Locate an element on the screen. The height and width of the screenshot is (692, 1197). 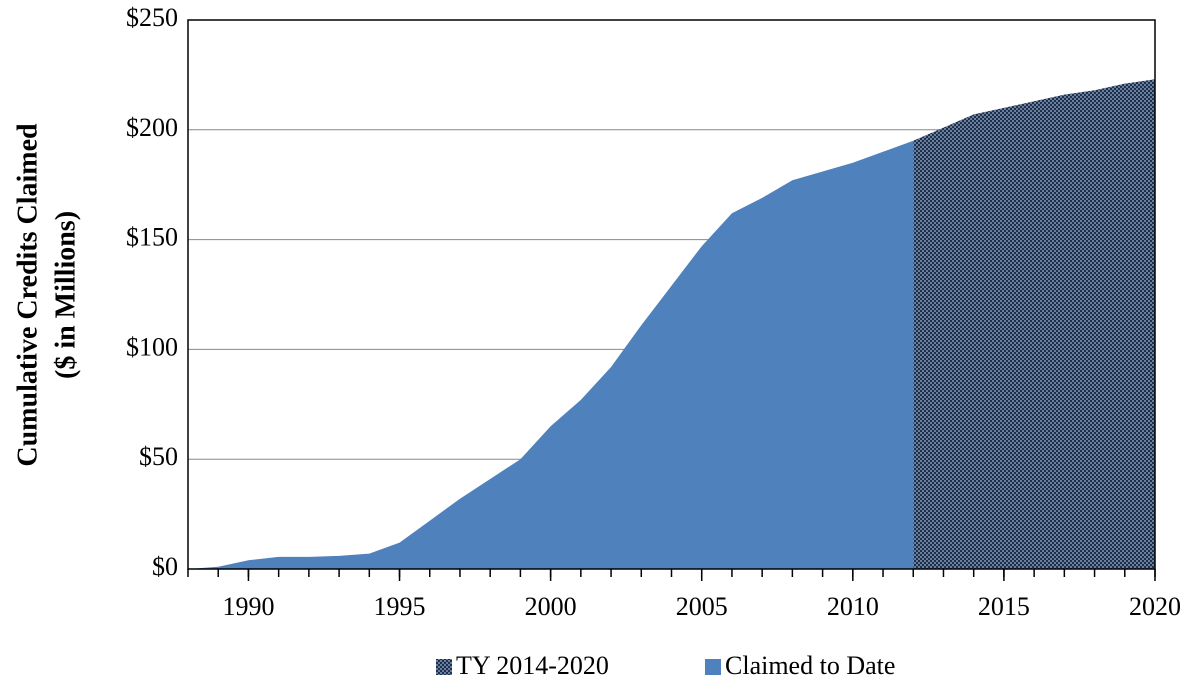
x-tick-label: 2015 is located at coordinates (1004, 606).